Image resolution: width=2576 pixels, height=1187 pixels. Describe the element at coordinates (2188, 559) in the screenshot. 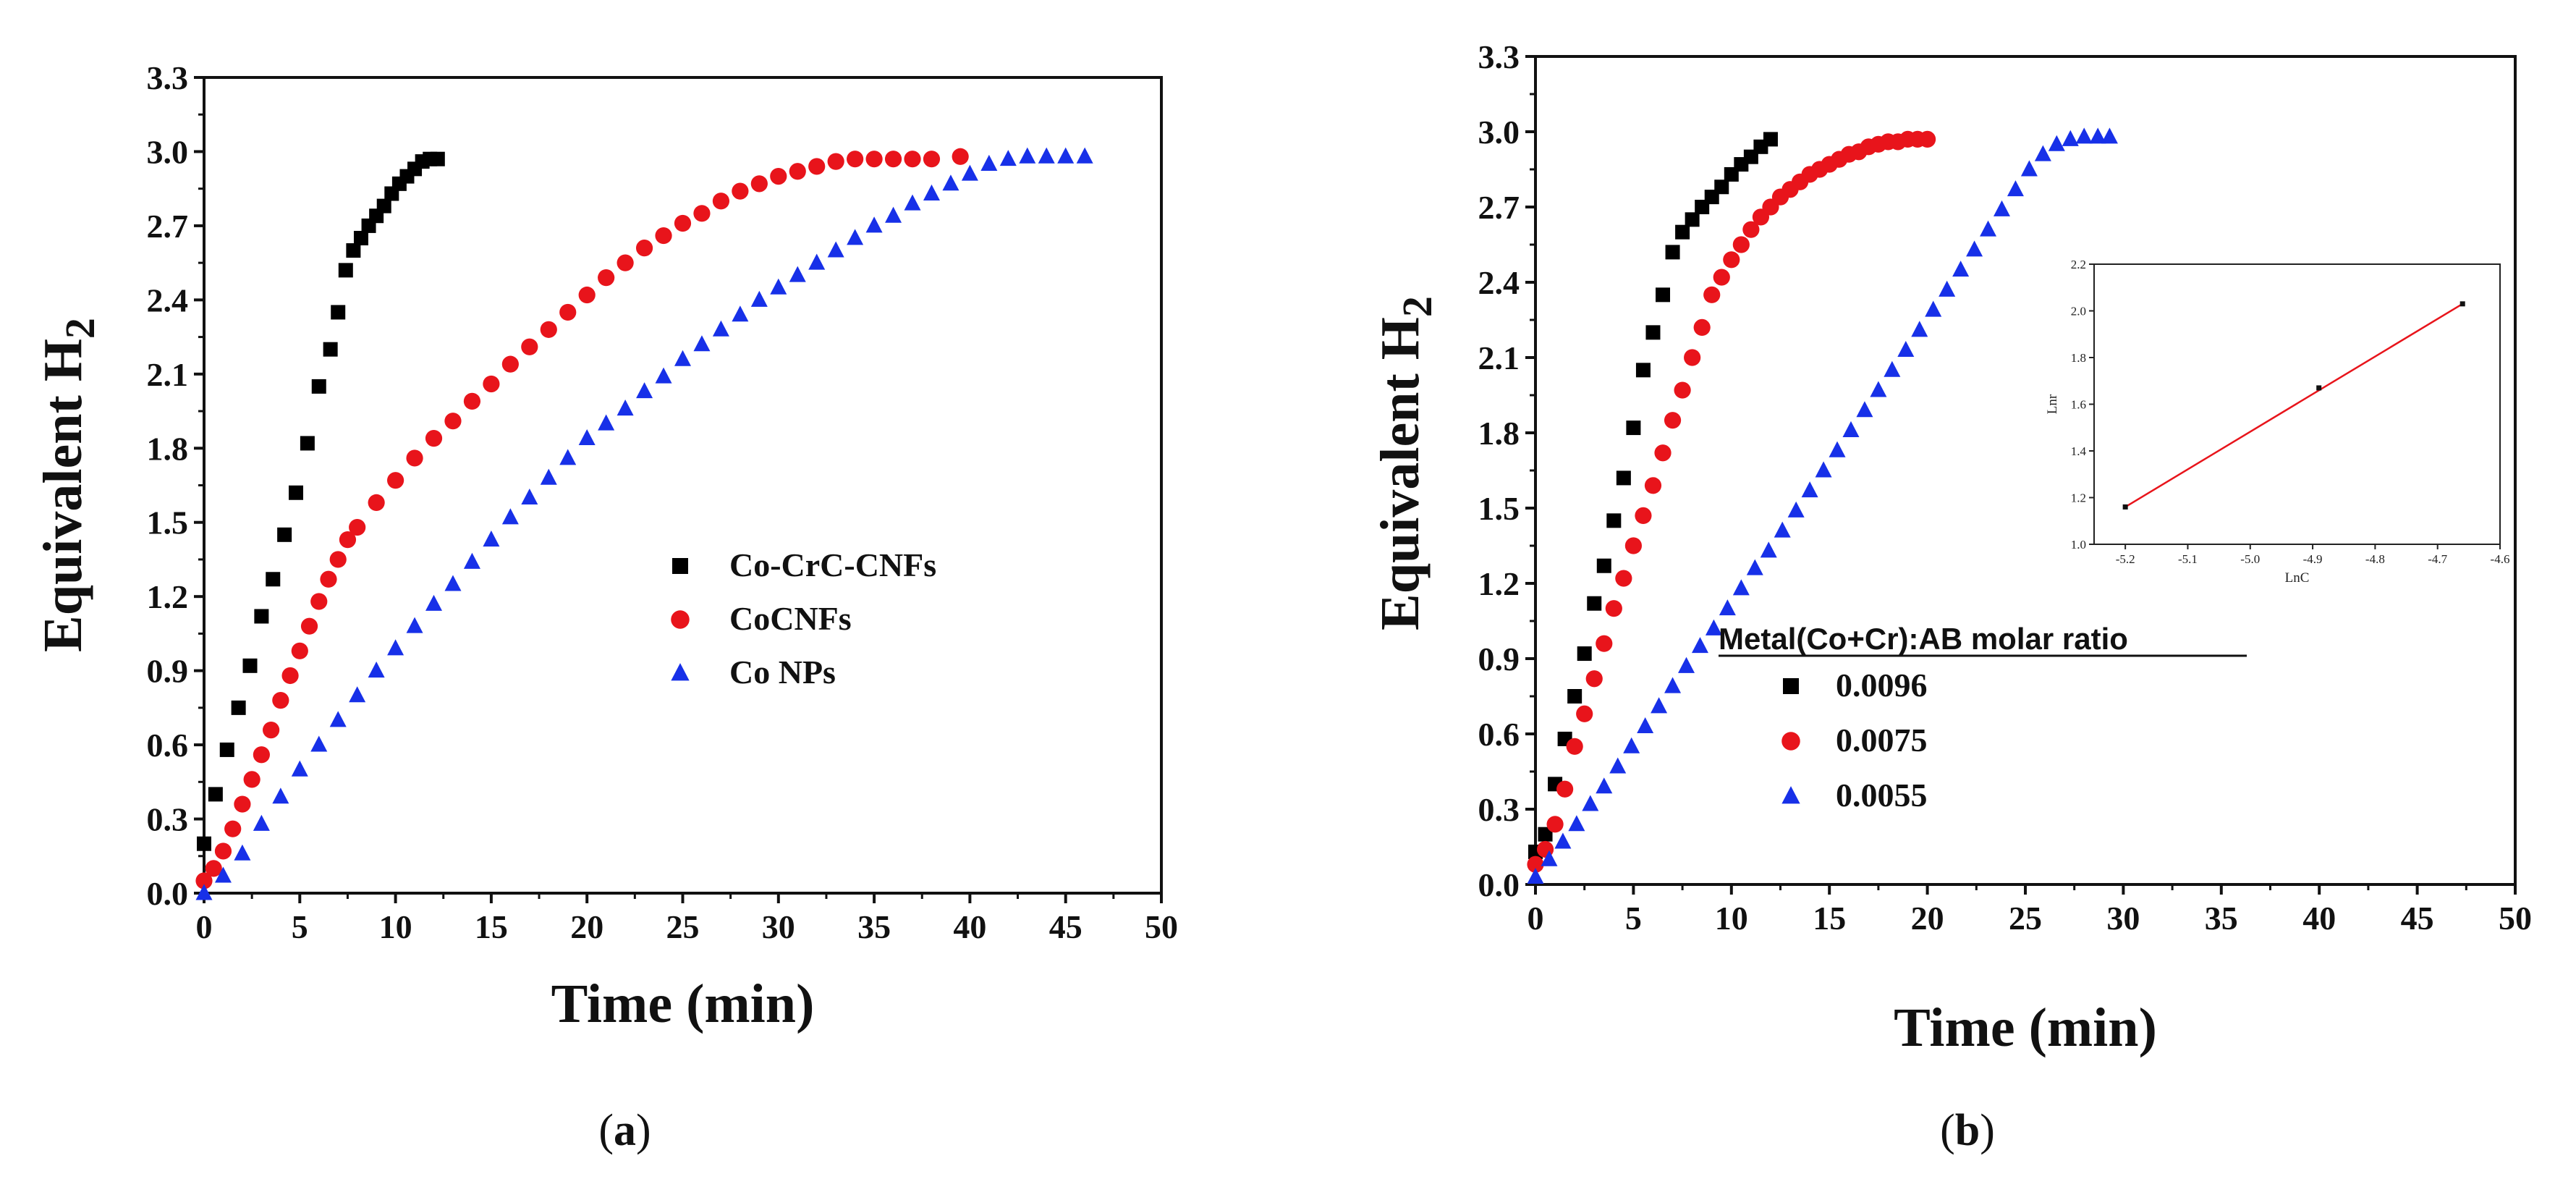

I see `inset-x-tick-label: -5.1` at that location.